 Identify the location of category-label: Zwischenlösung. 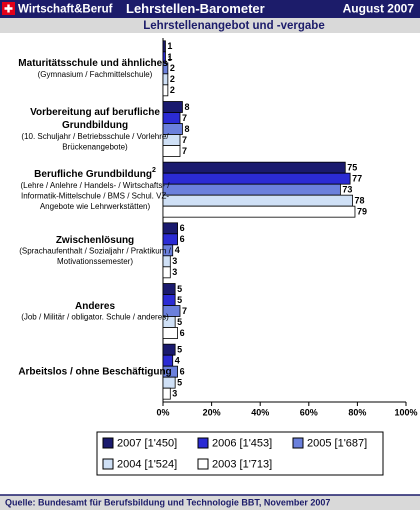
(95, 239).